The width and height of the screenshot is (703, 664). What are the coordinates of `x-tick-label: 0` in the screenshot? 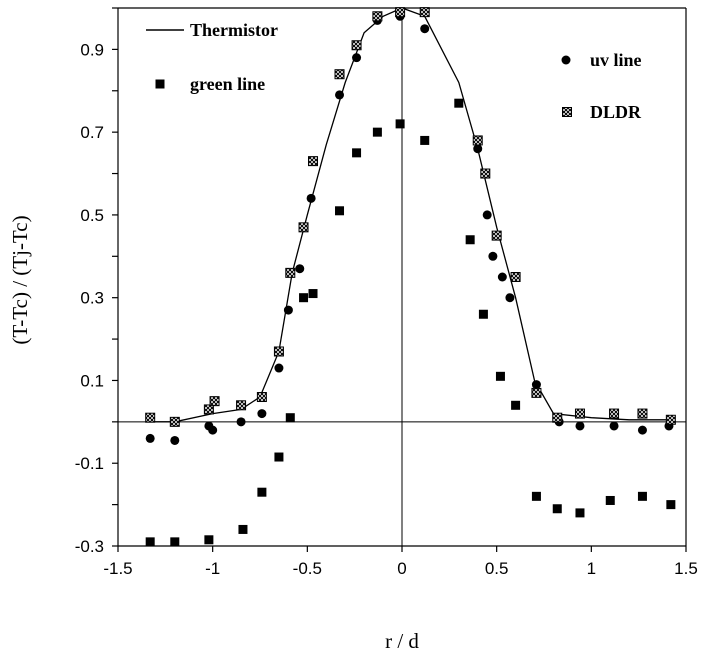 It's located at (401, 568).